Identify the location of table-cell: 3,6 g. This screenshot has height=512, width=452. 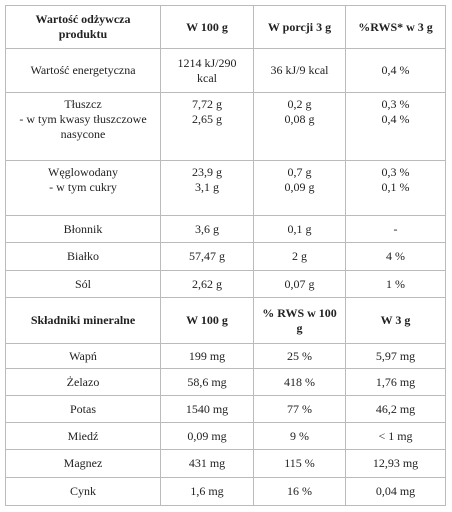
(207, 229).